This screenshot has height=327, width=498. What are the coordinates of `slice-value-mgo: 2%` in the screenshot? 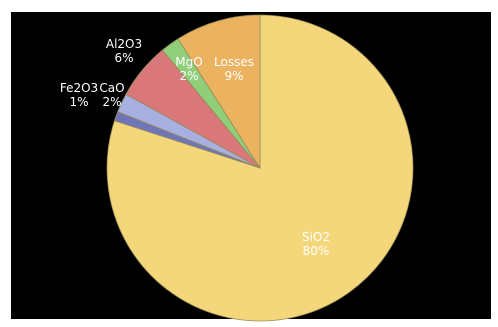 It's located at (188, 76).